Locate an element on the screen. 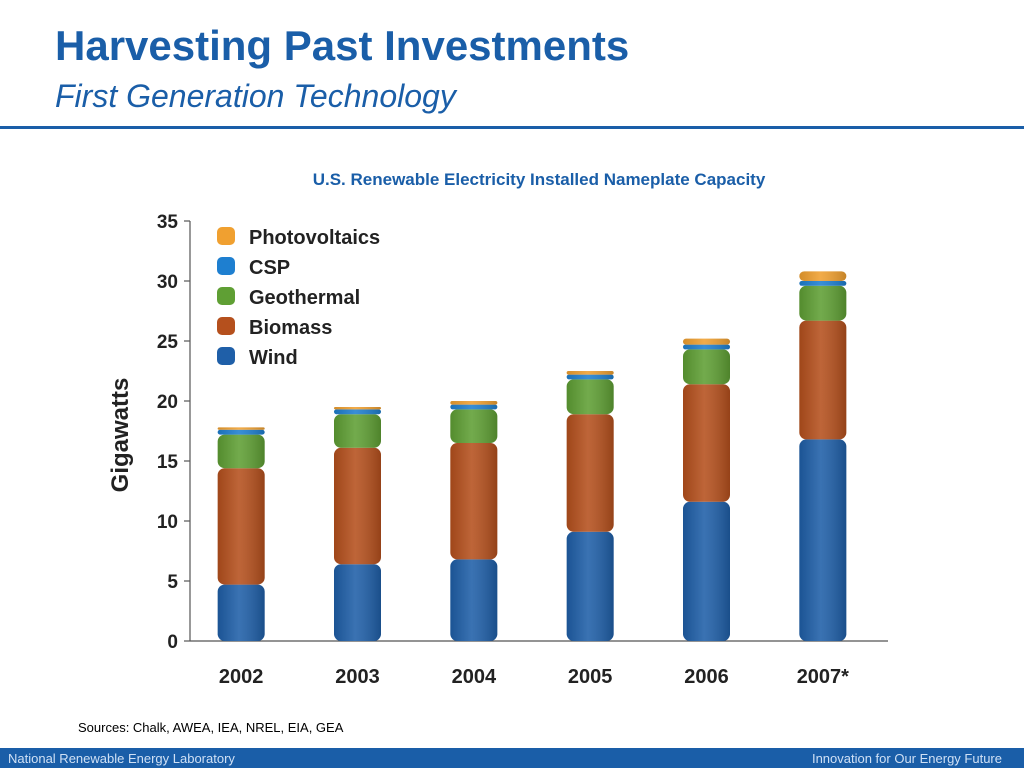 This screenshot has width=1024, height=768. x-tick-label: 2005 is located at coordinates (590, 677).